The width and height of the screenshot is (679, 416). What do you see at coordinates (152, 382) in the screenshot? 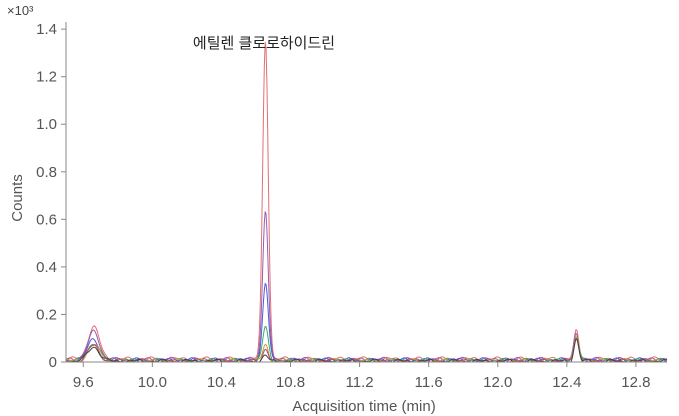
I see `x-tick-label: 10.0` at bounding box center [152, 382].